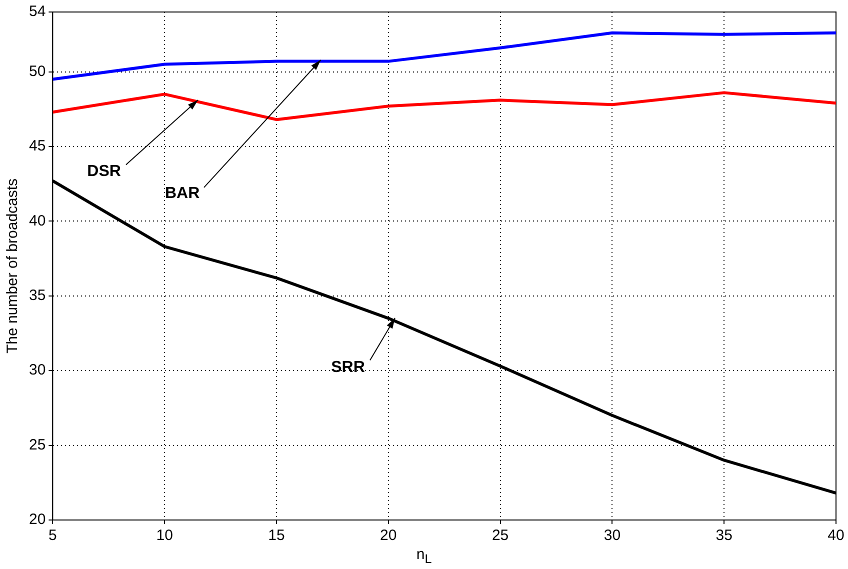 The height and width of the screenshot is (569, 848). What do you see at coordinates (164, 535) in the screenshot?
I see `x-tick-label: 10` at bounding box center [164, 535].